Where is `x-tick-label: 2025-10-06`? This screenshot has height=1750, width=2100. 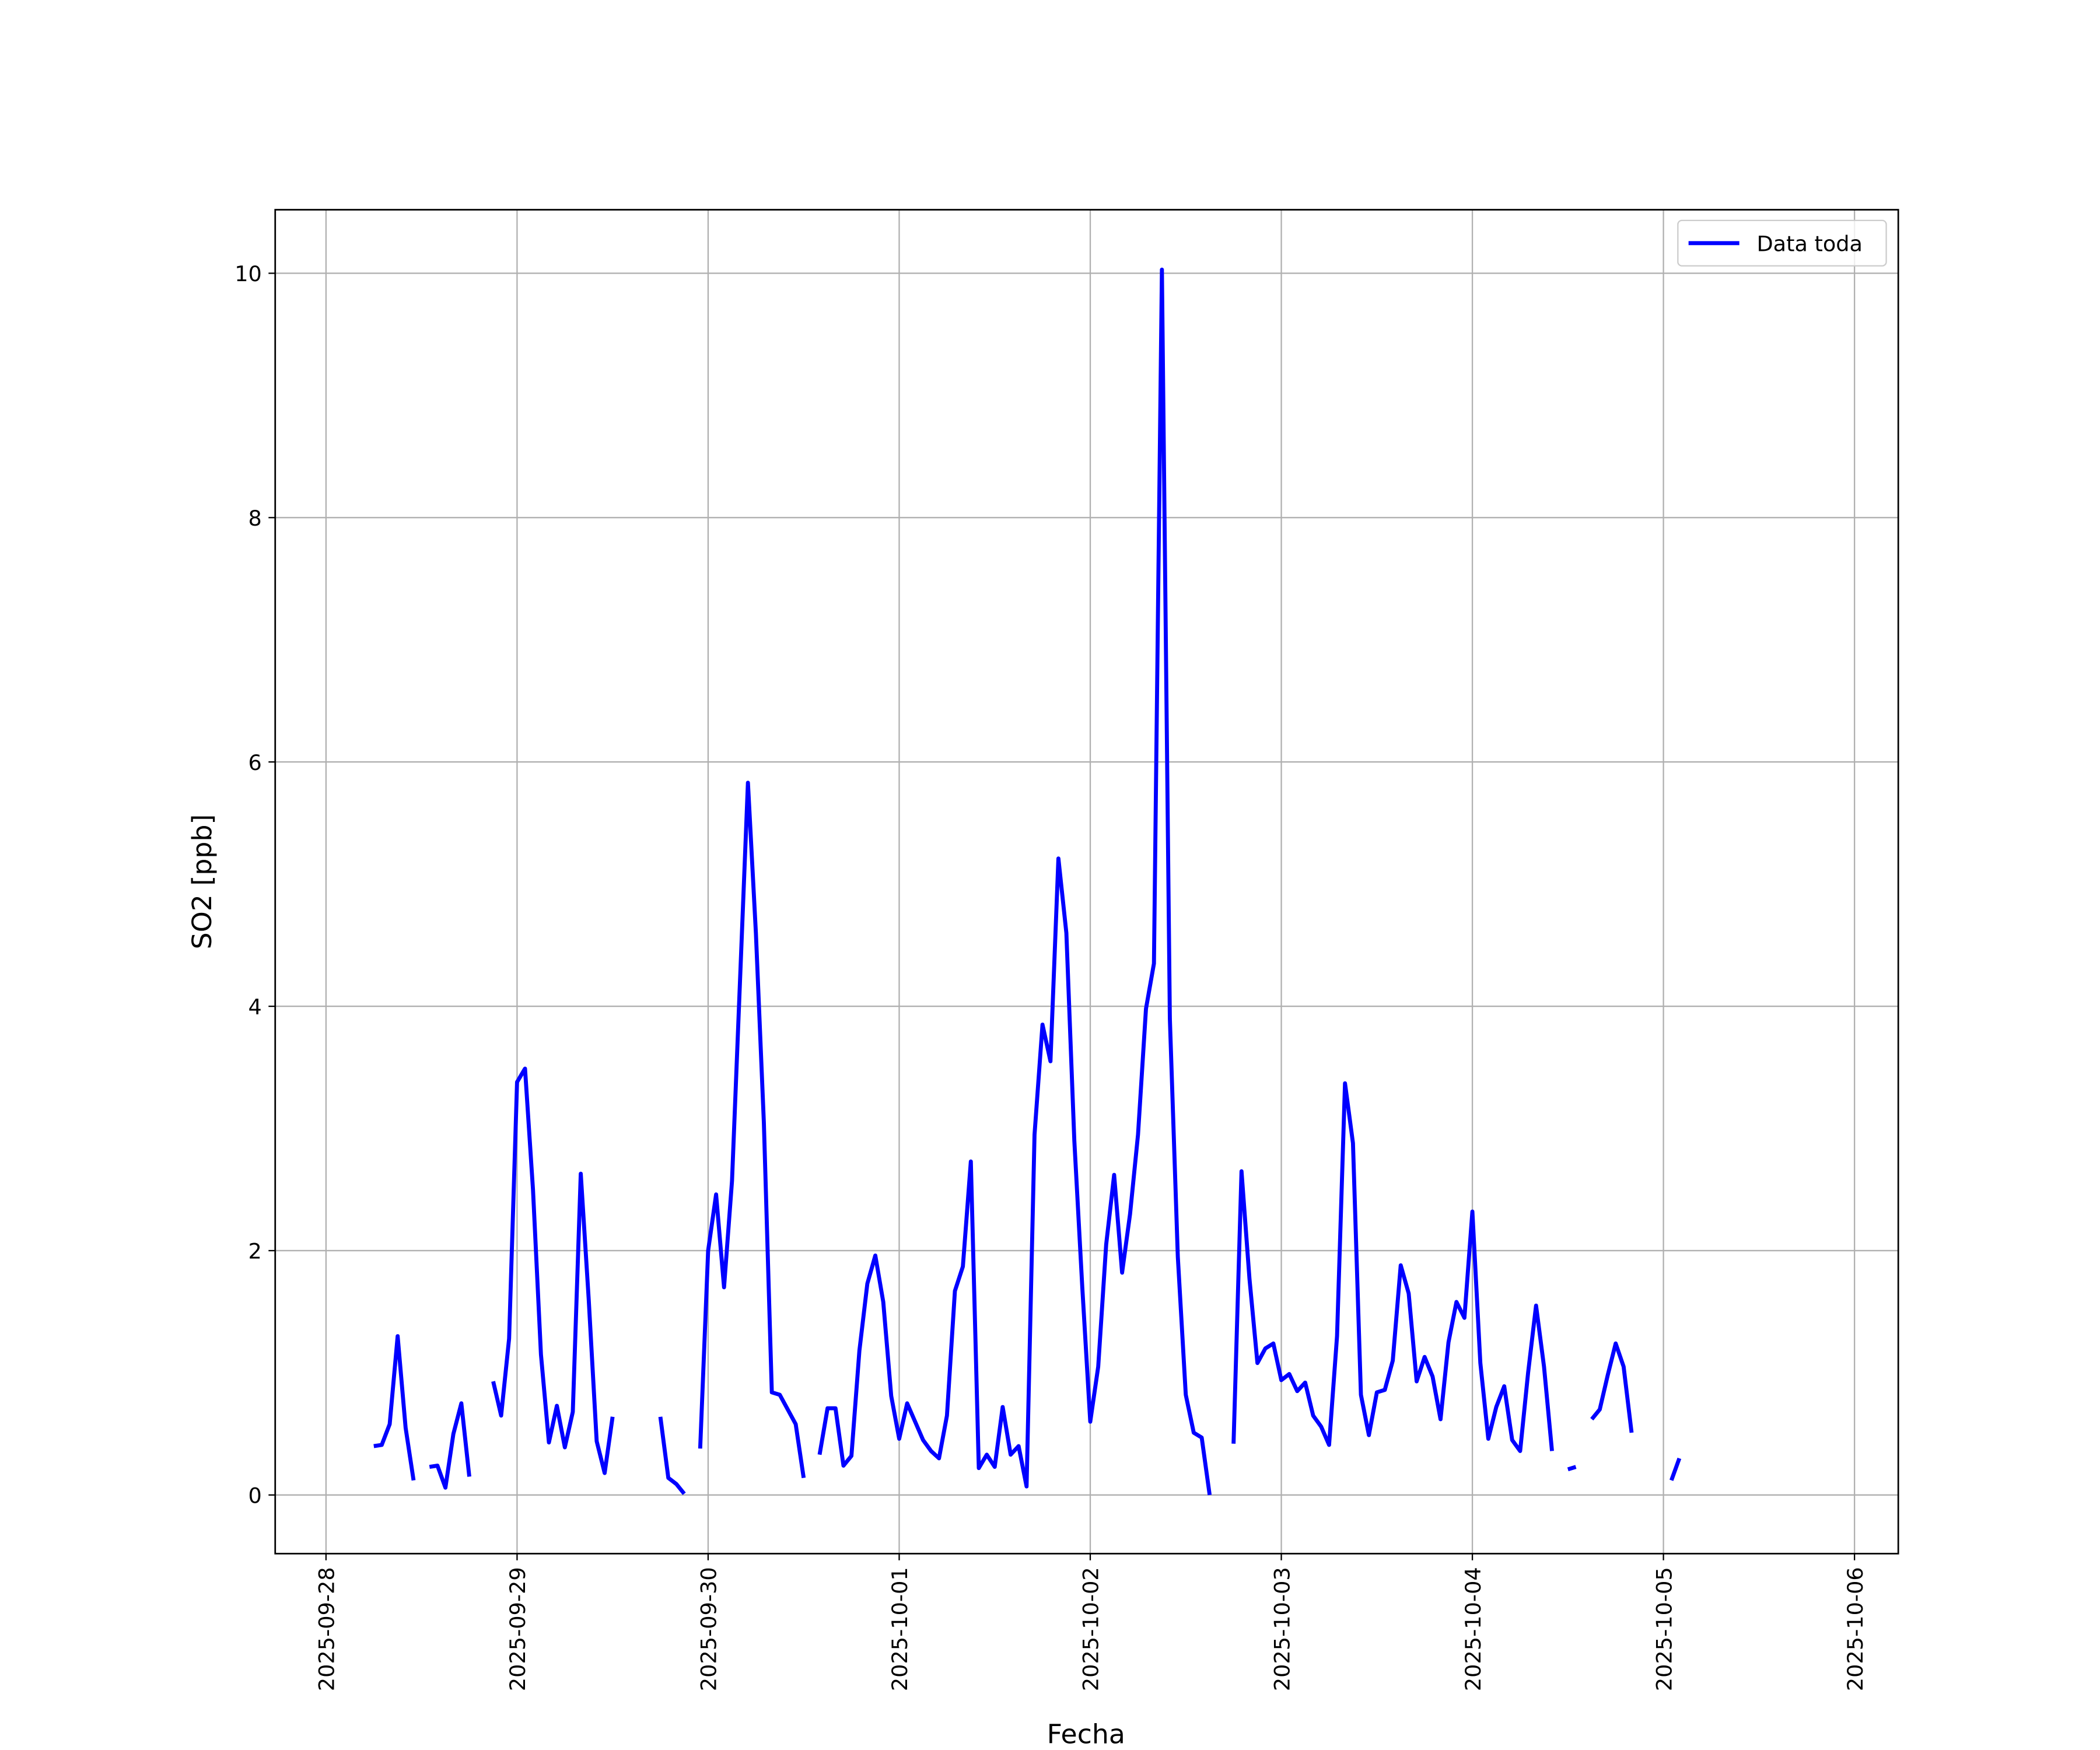
x-tick-label: 2025-10-06 is located at coordinates (1855, 1629).